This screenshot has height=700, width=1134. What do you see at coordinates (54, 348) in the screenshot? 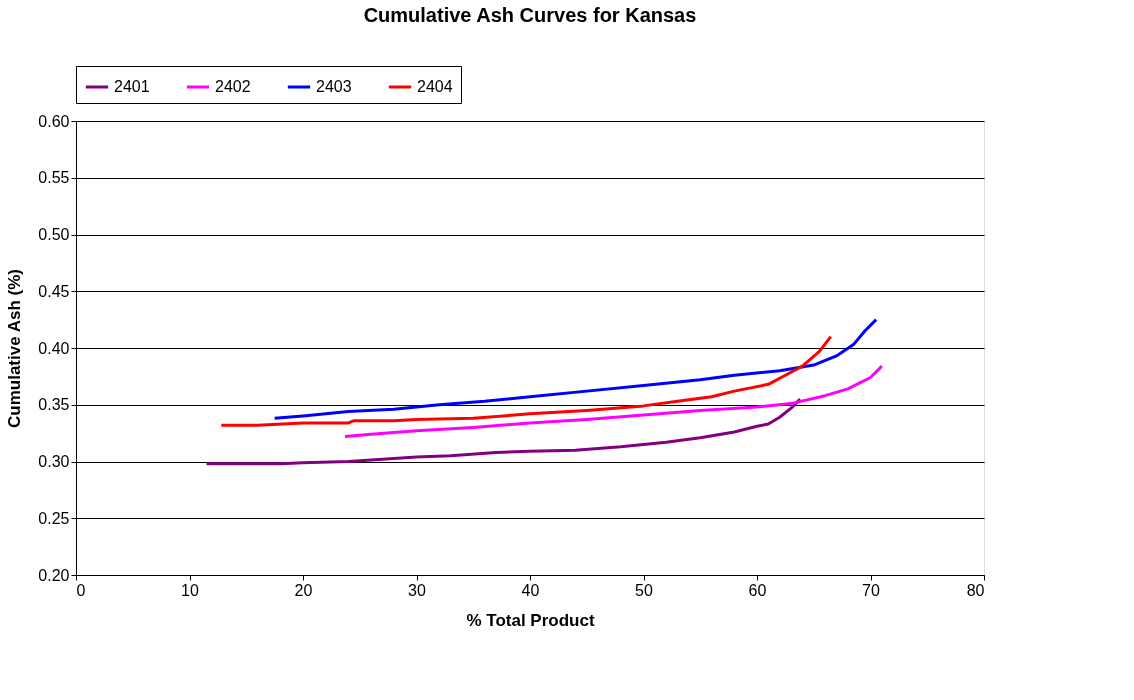
I see `y-tick-label: 0.40` at bounding box center [54, 348].